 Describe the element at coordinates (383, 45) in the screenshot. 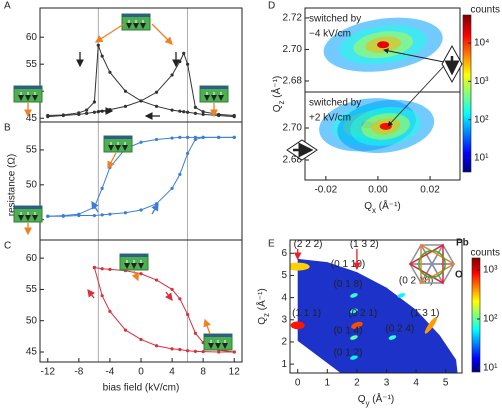

I see `intensity-peak` at that location.